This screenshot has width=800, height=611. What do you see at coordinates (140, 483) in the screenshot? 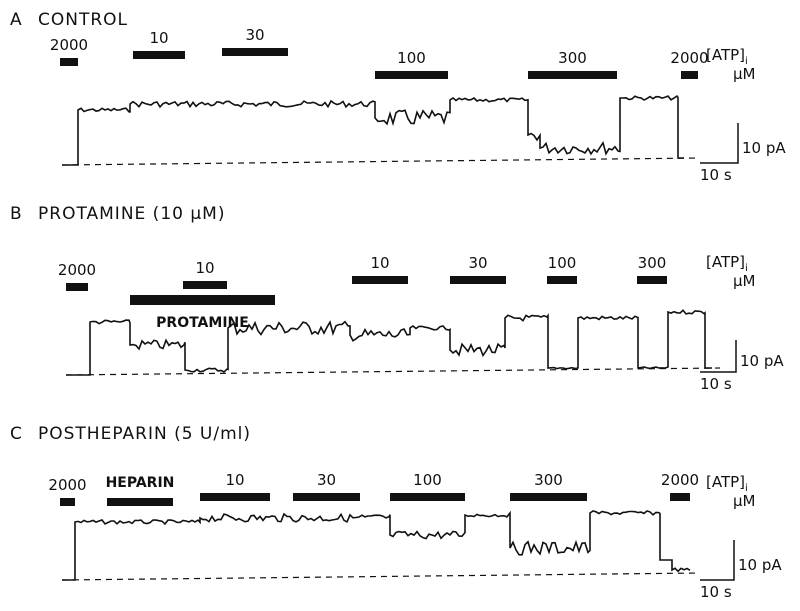
I see `drug-label: HEPARIN` at bounding box center [140, 483].